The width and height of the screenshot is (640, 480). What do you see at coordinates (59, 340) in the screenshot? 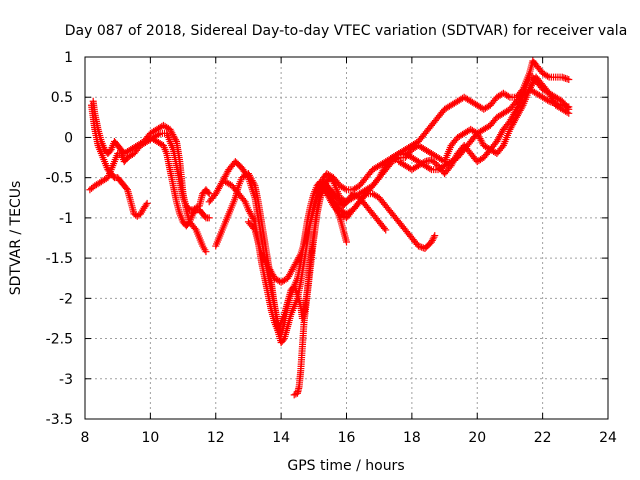
I see `y-tick-label: -2.5` at bounding box center [59, 340].